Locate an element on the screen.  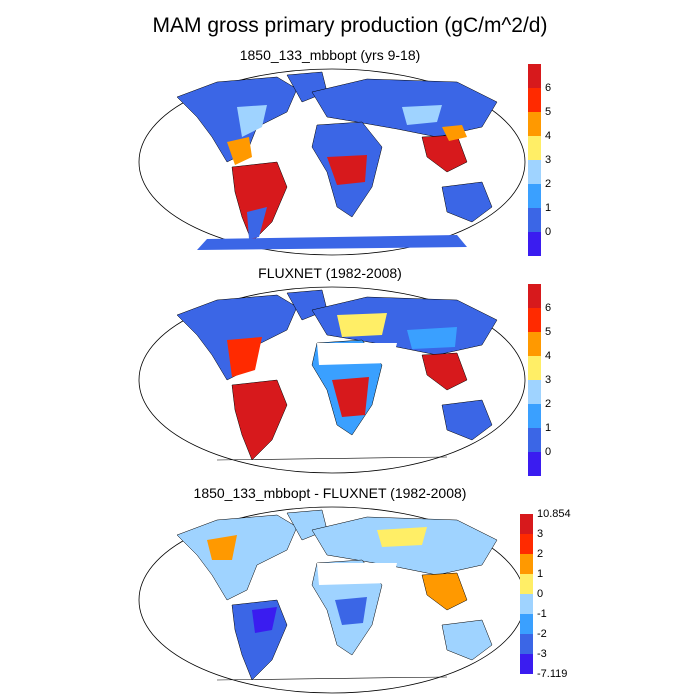
panel-2-title: FLUXNET (1982-2008) is located at coordinates (330, 273).